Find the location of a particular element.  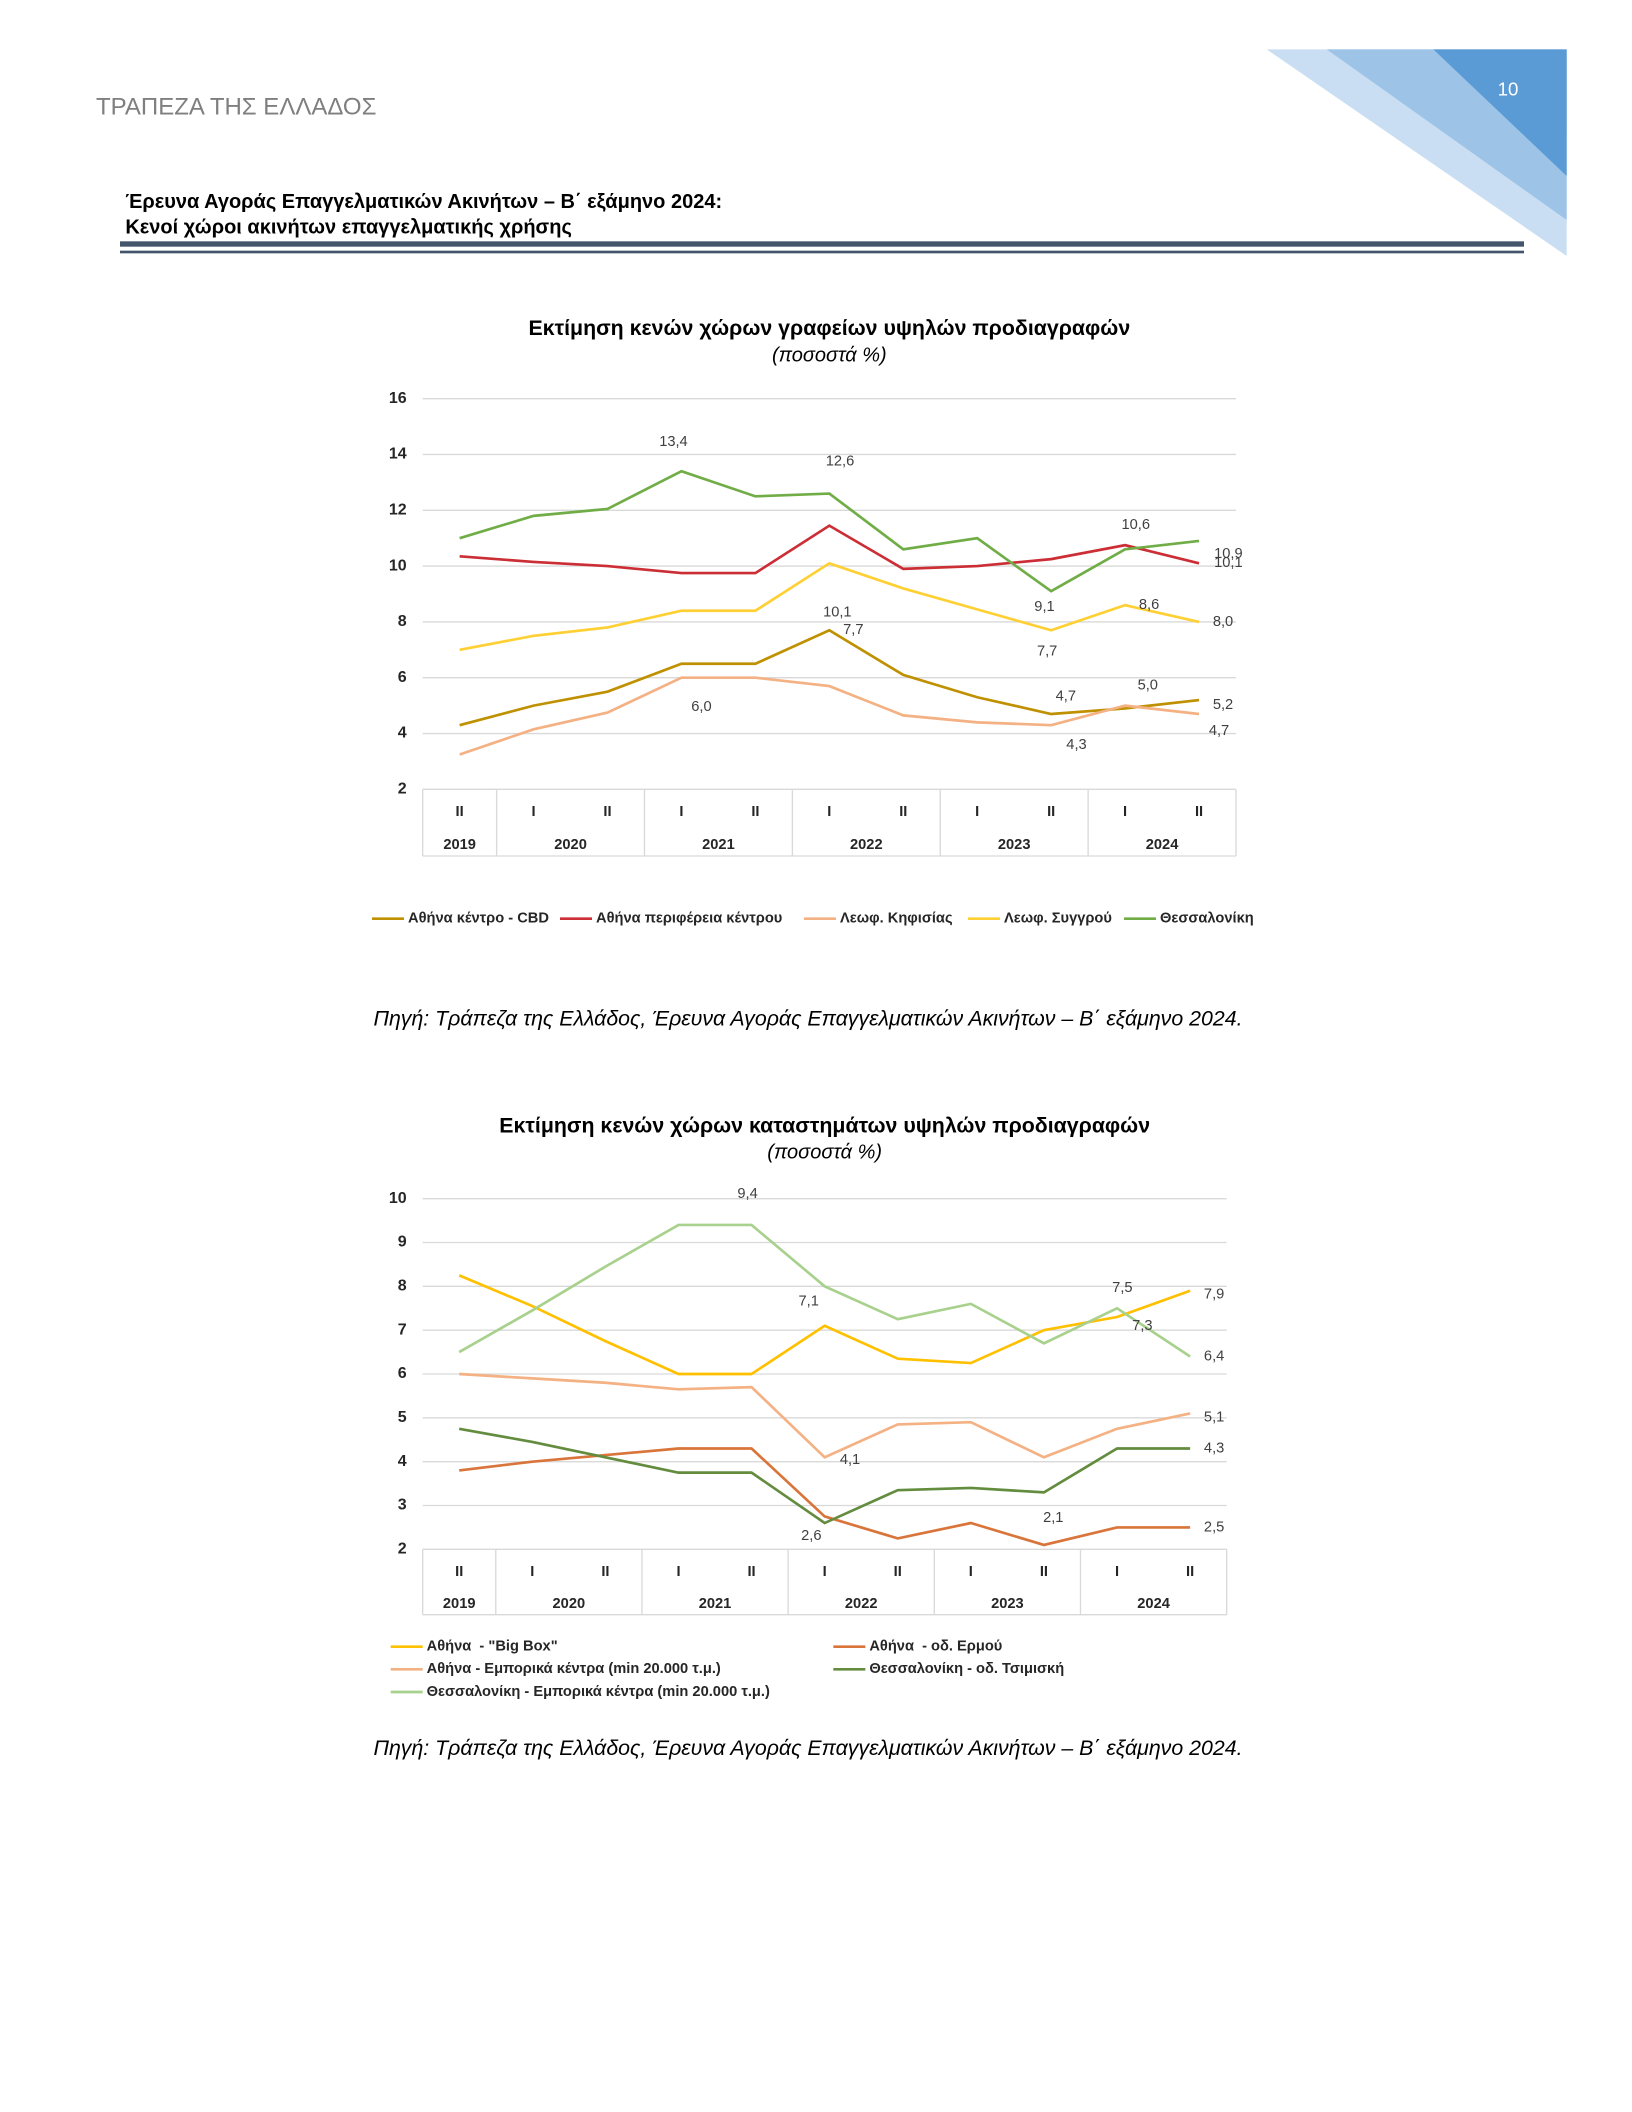

data-label: 10,6 is located at coordinates (1135, 525).